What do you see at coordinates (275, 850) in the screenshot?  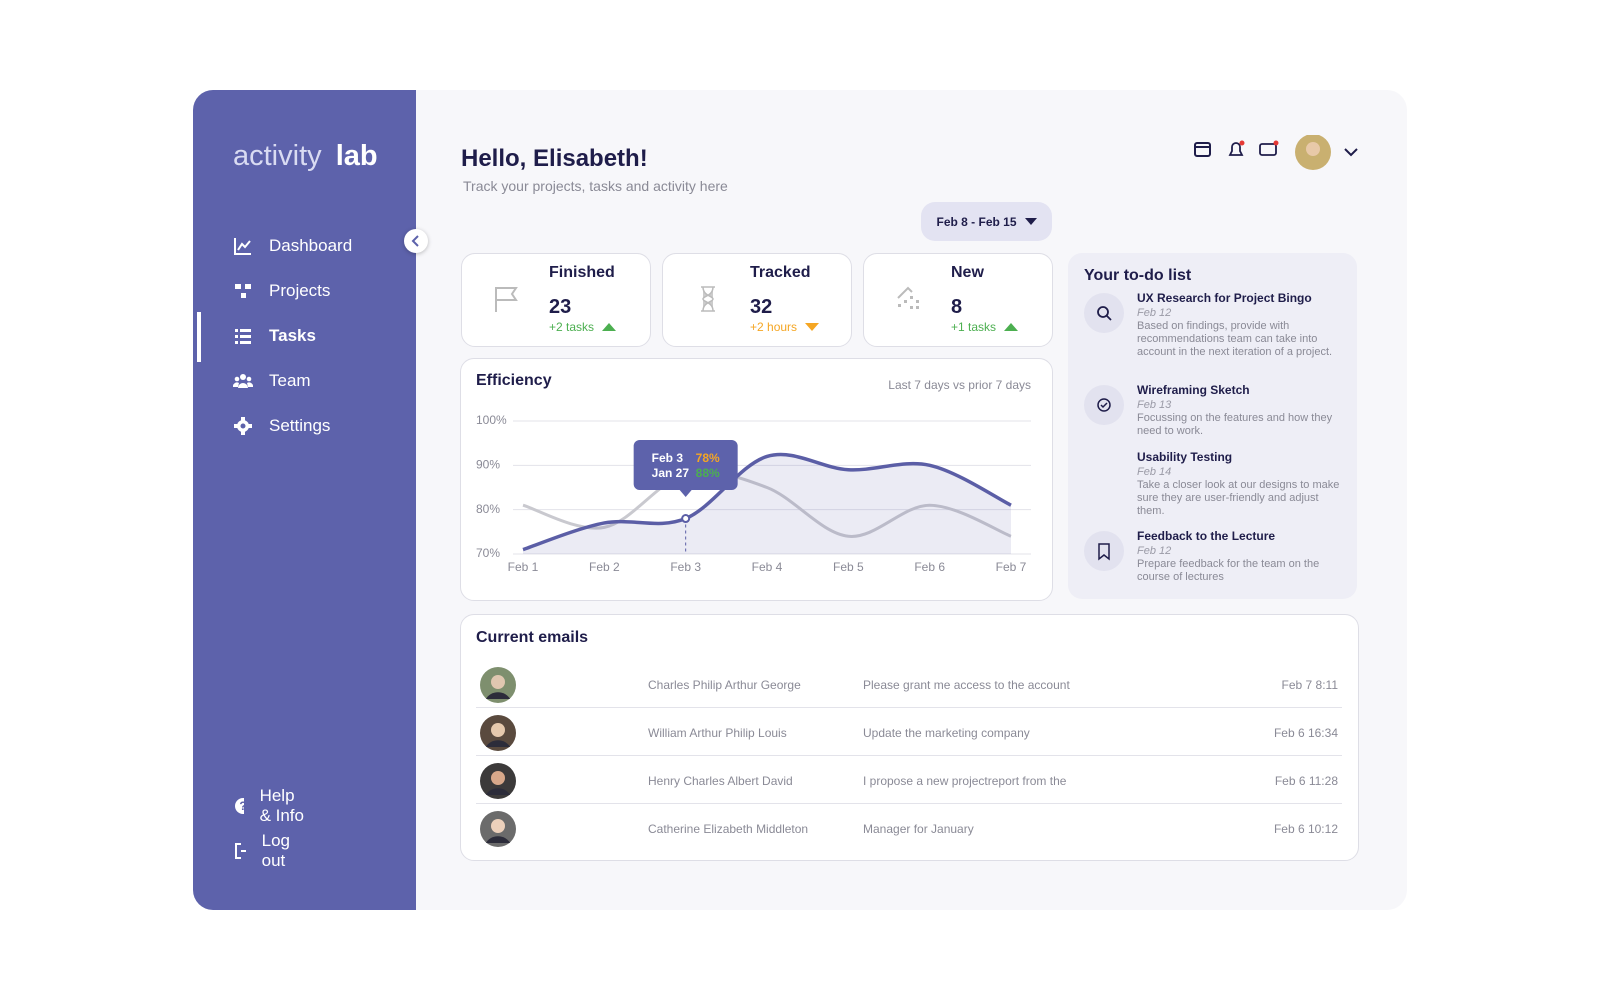 I see `nav-label: Log out` at bounding box center [275, 850].